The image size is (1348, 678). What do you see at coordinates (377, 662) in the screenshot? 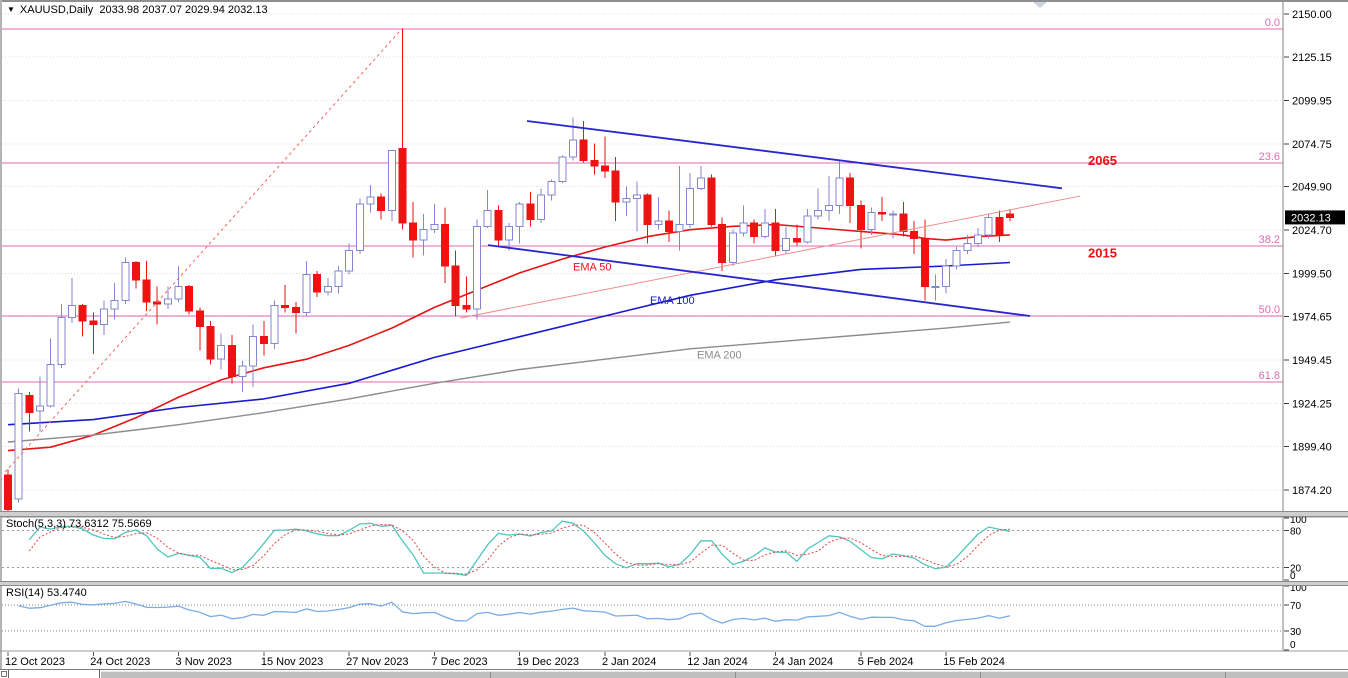
I see `svg-text: 27 Nov 2023` at bounding box center [377, 662].